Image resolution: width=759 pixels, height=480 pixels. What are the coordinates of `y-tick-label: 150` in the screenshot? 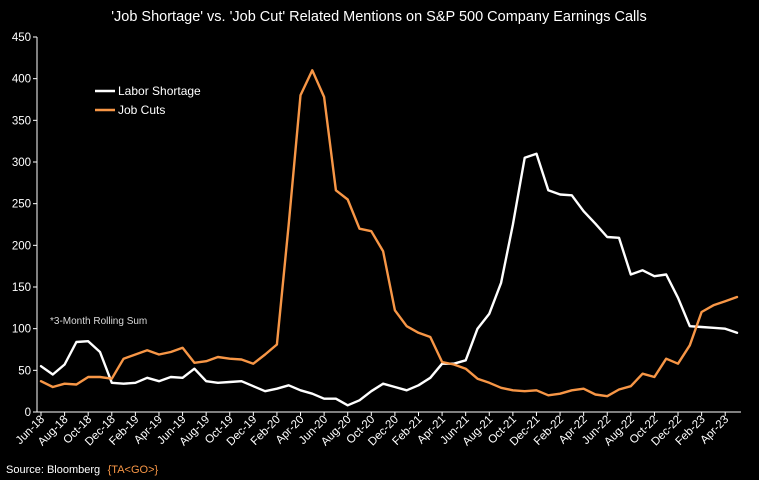 It's located at (21, 288).